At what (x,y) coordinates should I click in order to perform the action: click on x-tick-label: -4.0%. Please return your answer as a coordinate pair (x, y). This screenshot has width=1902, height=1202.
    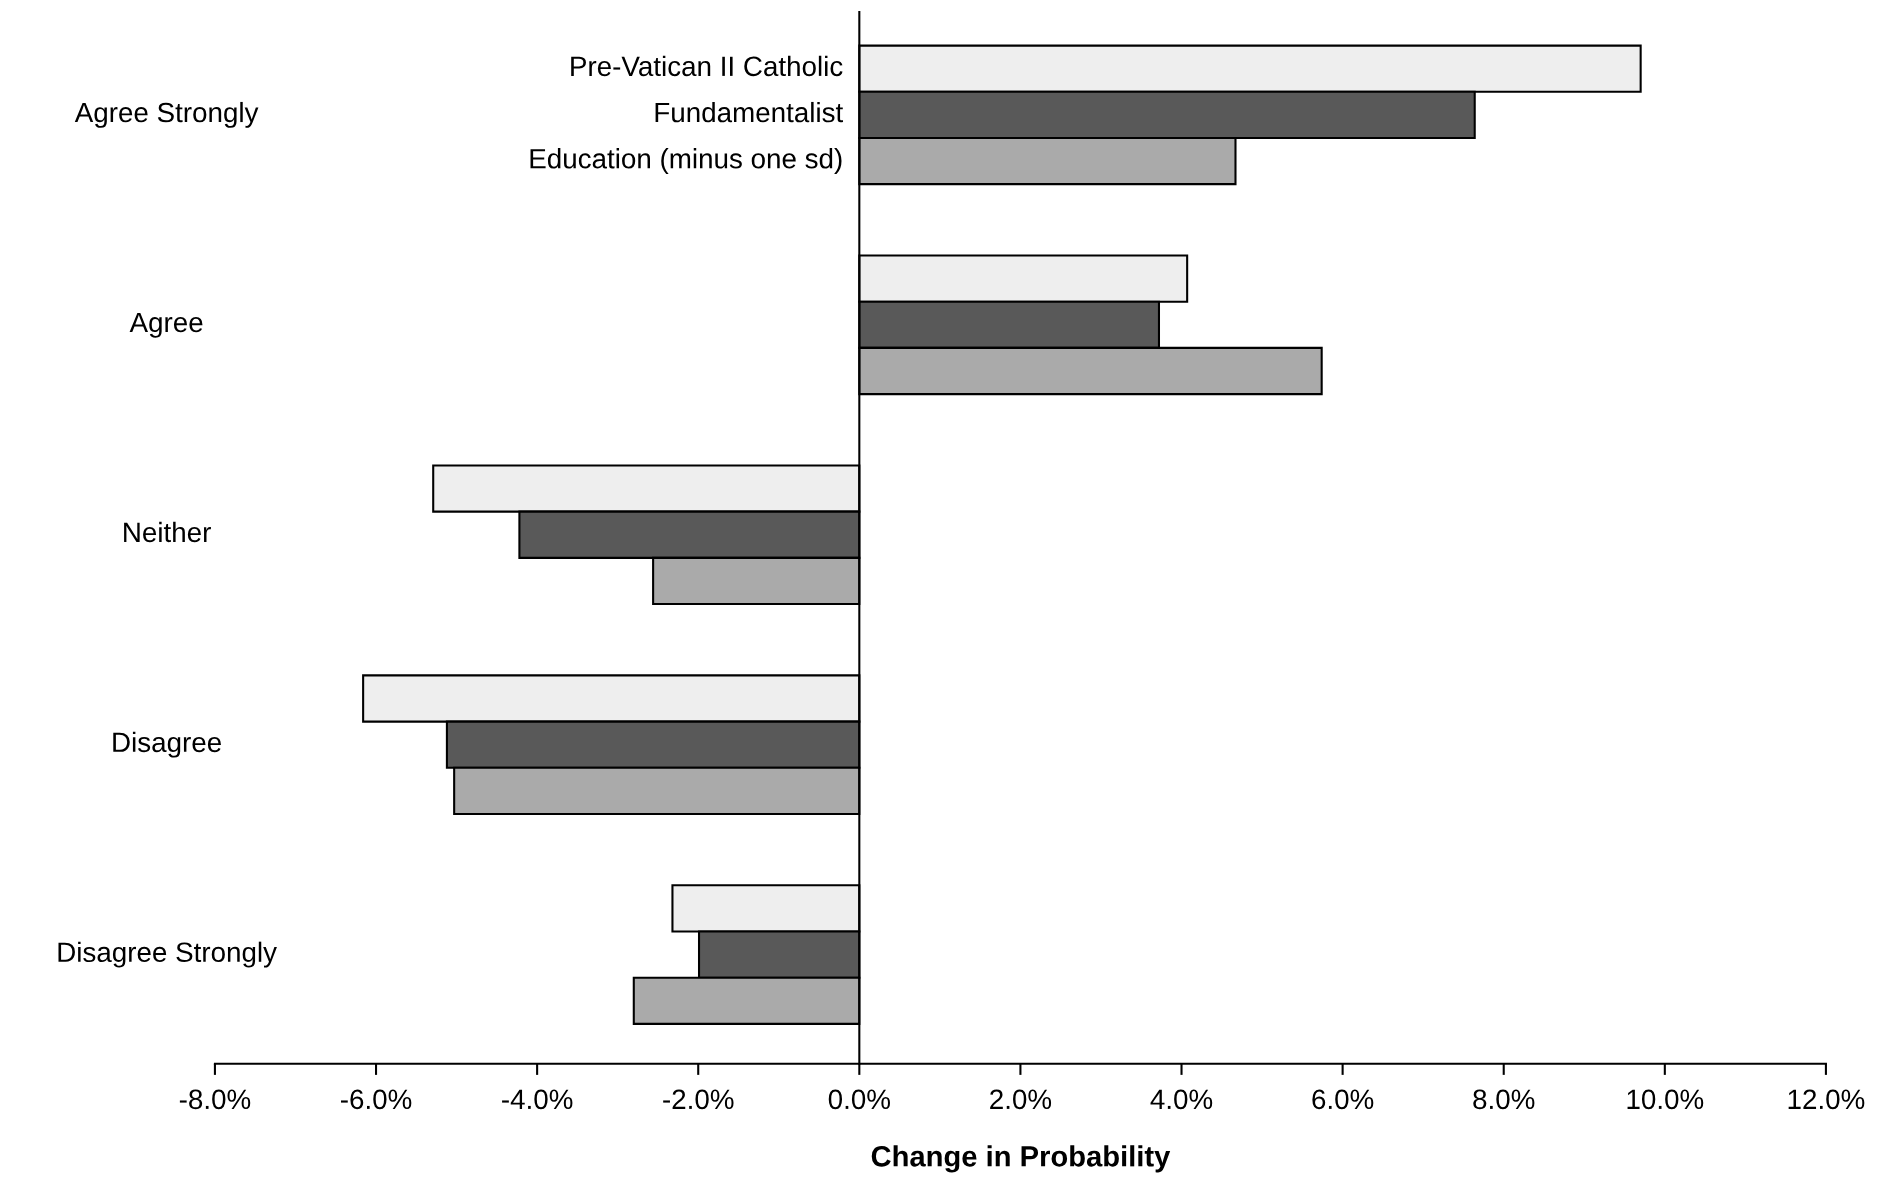
    Looking at the image, I should click on (537, 1099).